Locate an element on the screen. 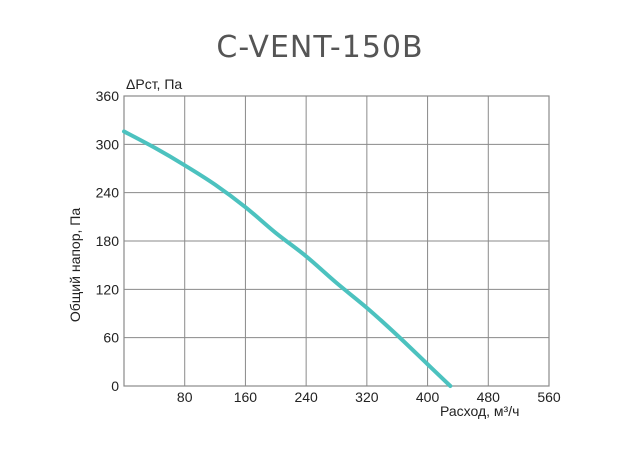  y-tick-label: 180 is located at coordinates (108, 241).